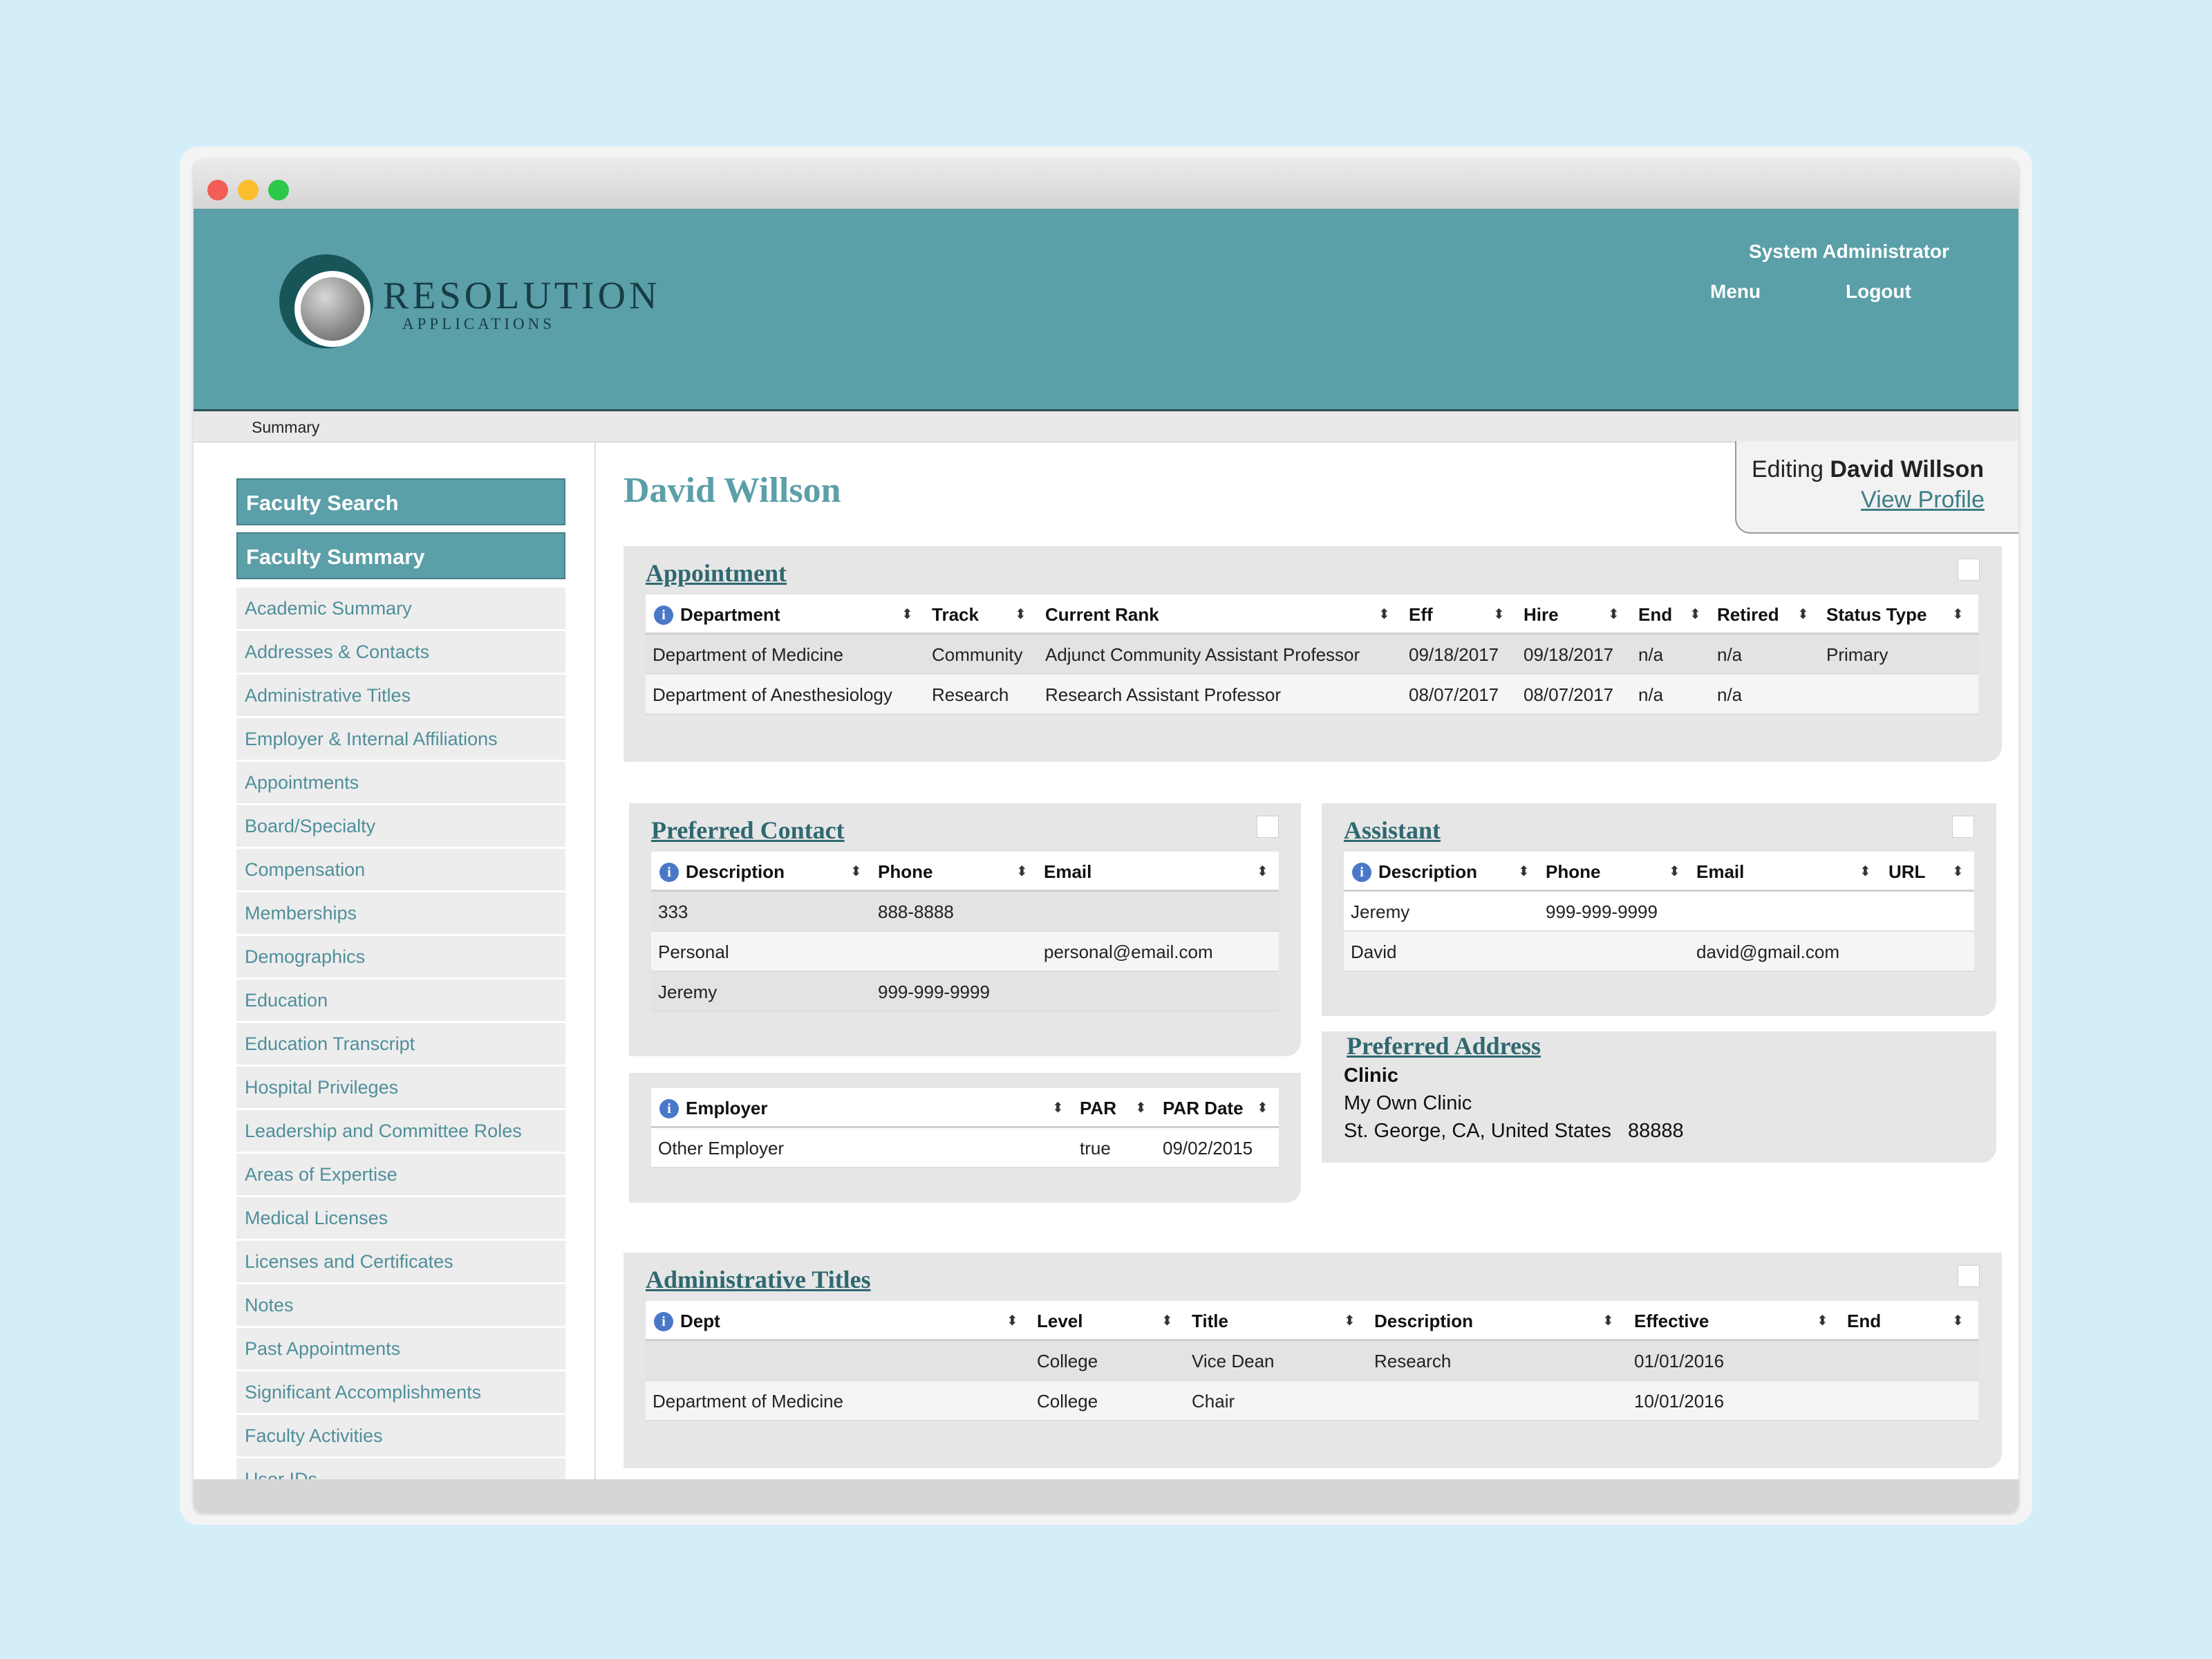  Describe the element at coordinates (1444, 1046) in the screenshot. I see `preferred-address-title: Preferred Address` at that location.